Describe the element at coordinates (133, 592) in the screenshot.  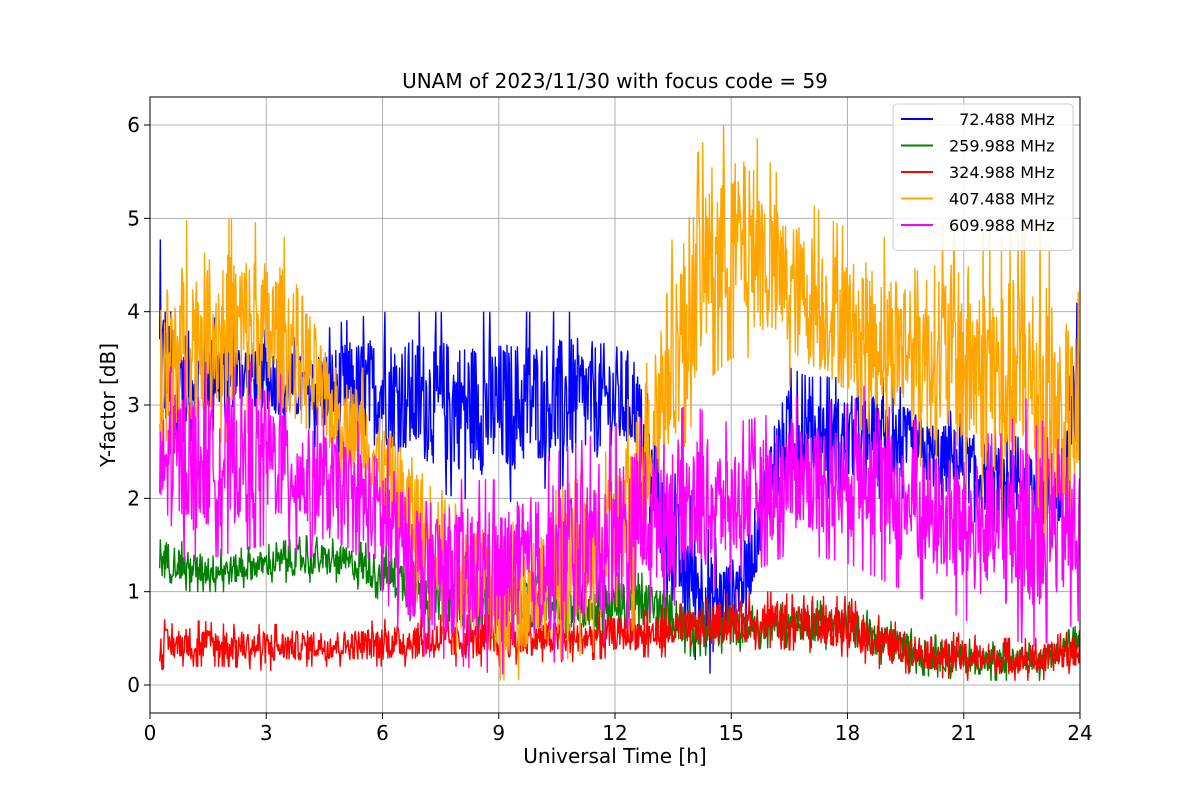
I see `y-tick-label: 1` at that location.